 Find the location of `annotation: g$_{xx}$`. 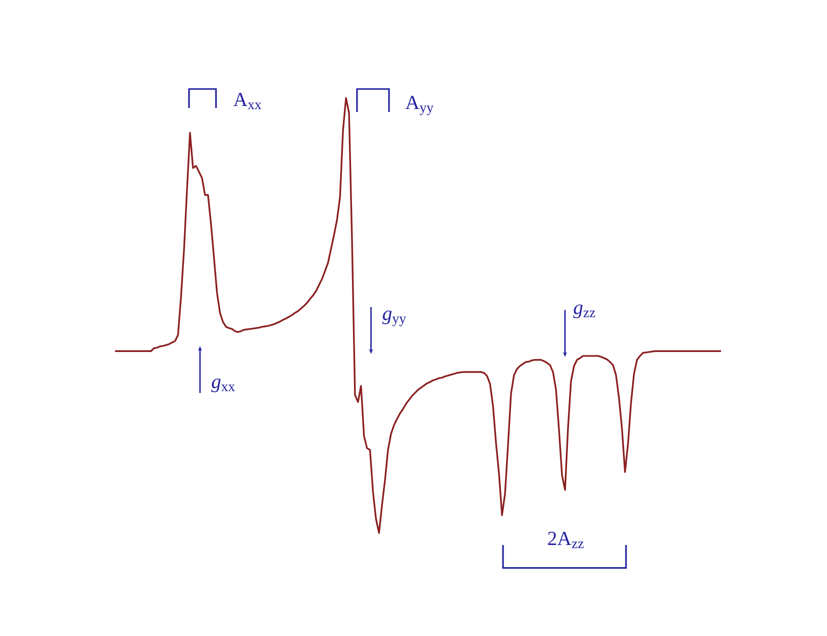

annotation: g$_{xx}$ is located at coordinates (223, 385).